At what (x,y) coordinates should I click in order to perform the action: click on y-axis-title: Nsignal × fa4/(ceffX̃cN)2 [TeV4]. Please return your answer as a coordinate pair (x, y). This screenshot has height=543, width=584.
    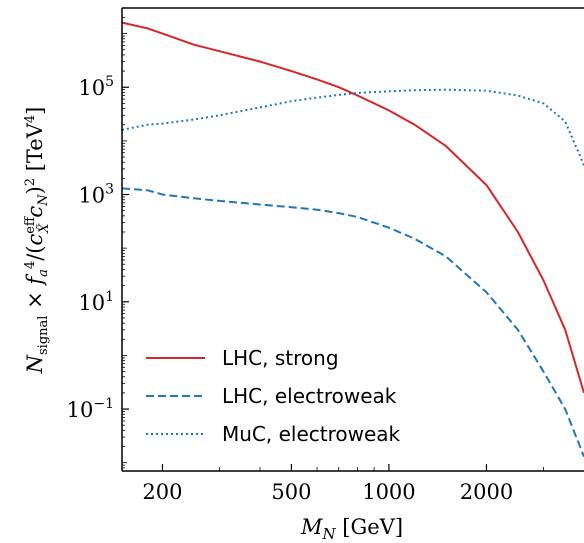
    Looking at the image, I should click on (37, 241).